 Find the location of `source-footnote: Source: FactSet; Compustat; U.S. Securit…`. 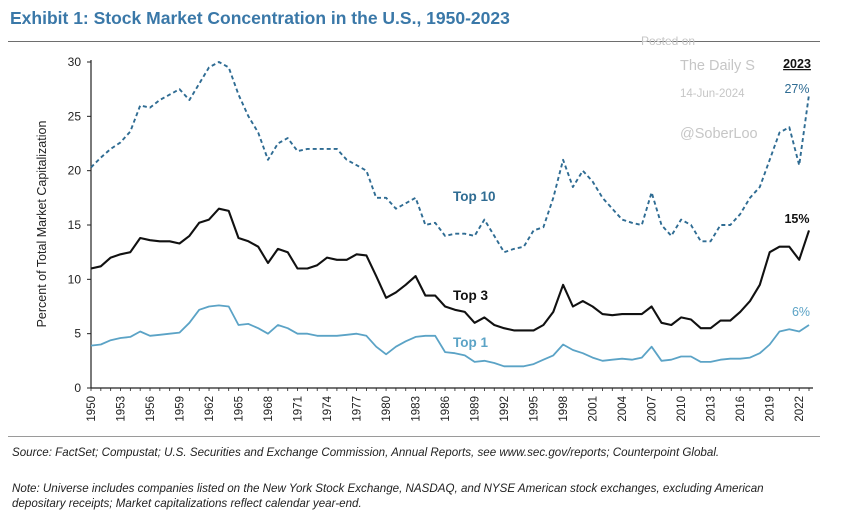

source-footnote: Source: FactSet; Compustat; U.S. Securit… is located at coordinates (366, 452).